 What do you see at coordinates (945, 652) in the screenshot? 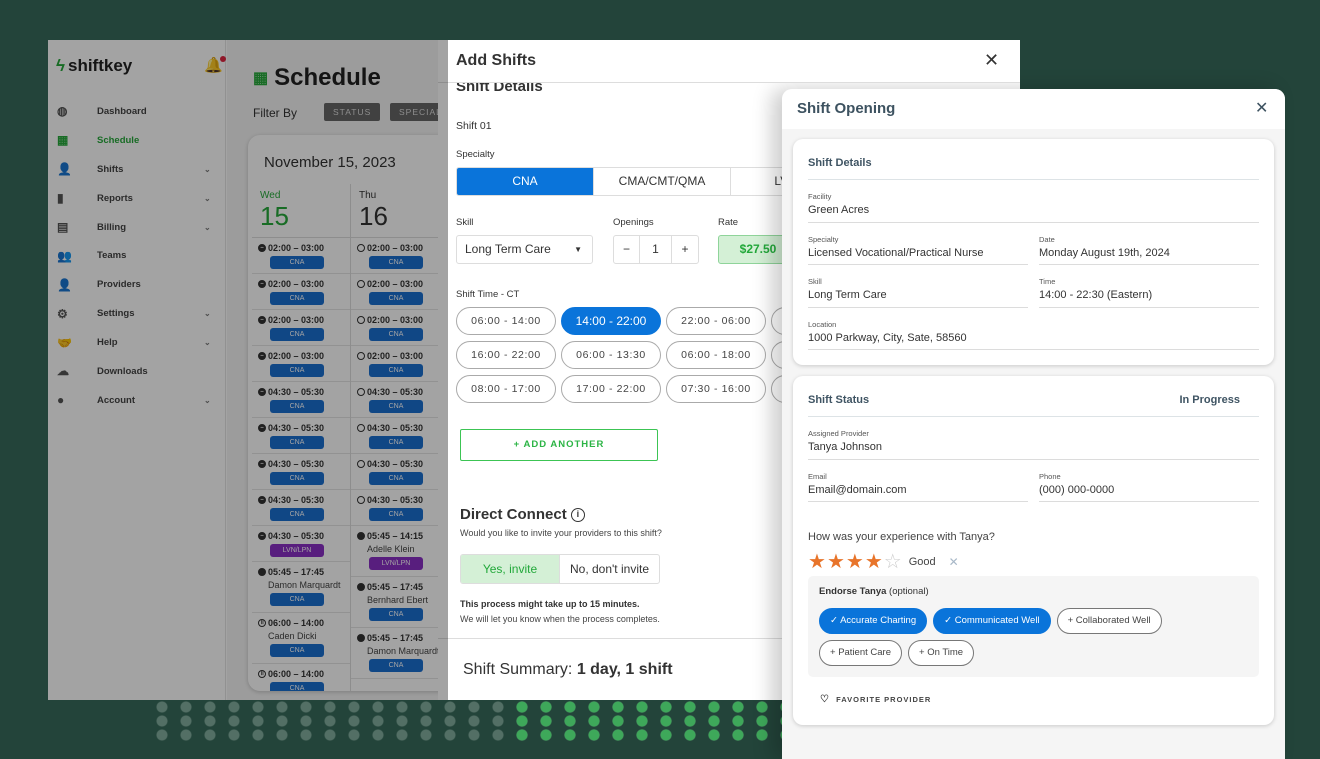
I see `chip-label: On Time` at bounding box center [945, 652].